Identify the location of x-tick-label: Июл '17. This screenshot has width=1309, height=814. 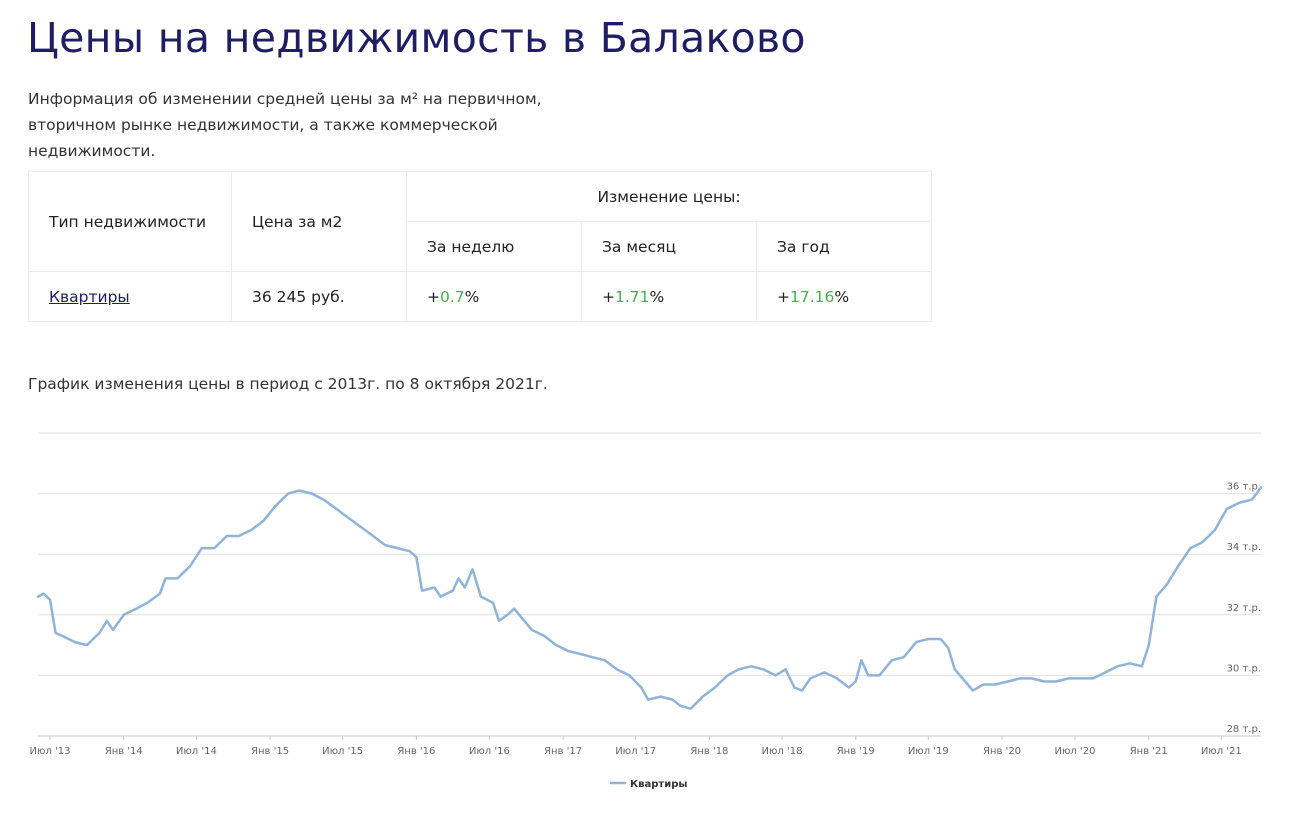
(635, 751).